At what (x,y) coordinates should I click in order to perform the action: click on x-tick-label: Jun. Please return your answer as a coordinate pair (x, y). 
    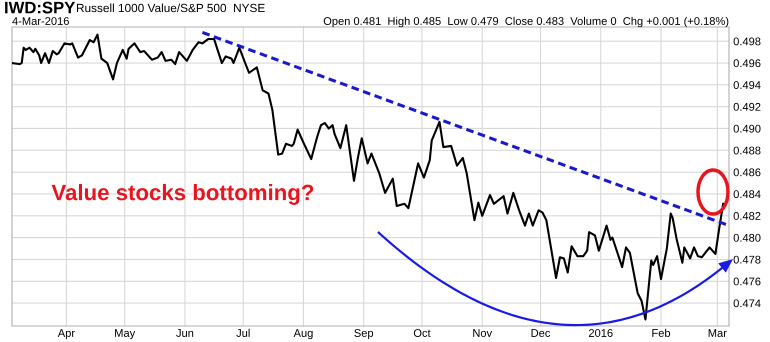
    Looking at the image, I should click on (185, 333).